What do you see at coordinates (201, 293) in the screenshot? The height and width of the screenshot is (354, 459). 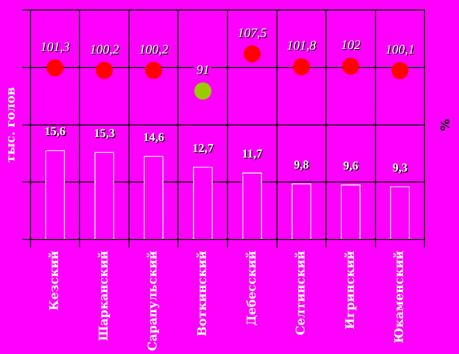 I see `x-tick-label: Воткинский` at bounding box center [201, 293].